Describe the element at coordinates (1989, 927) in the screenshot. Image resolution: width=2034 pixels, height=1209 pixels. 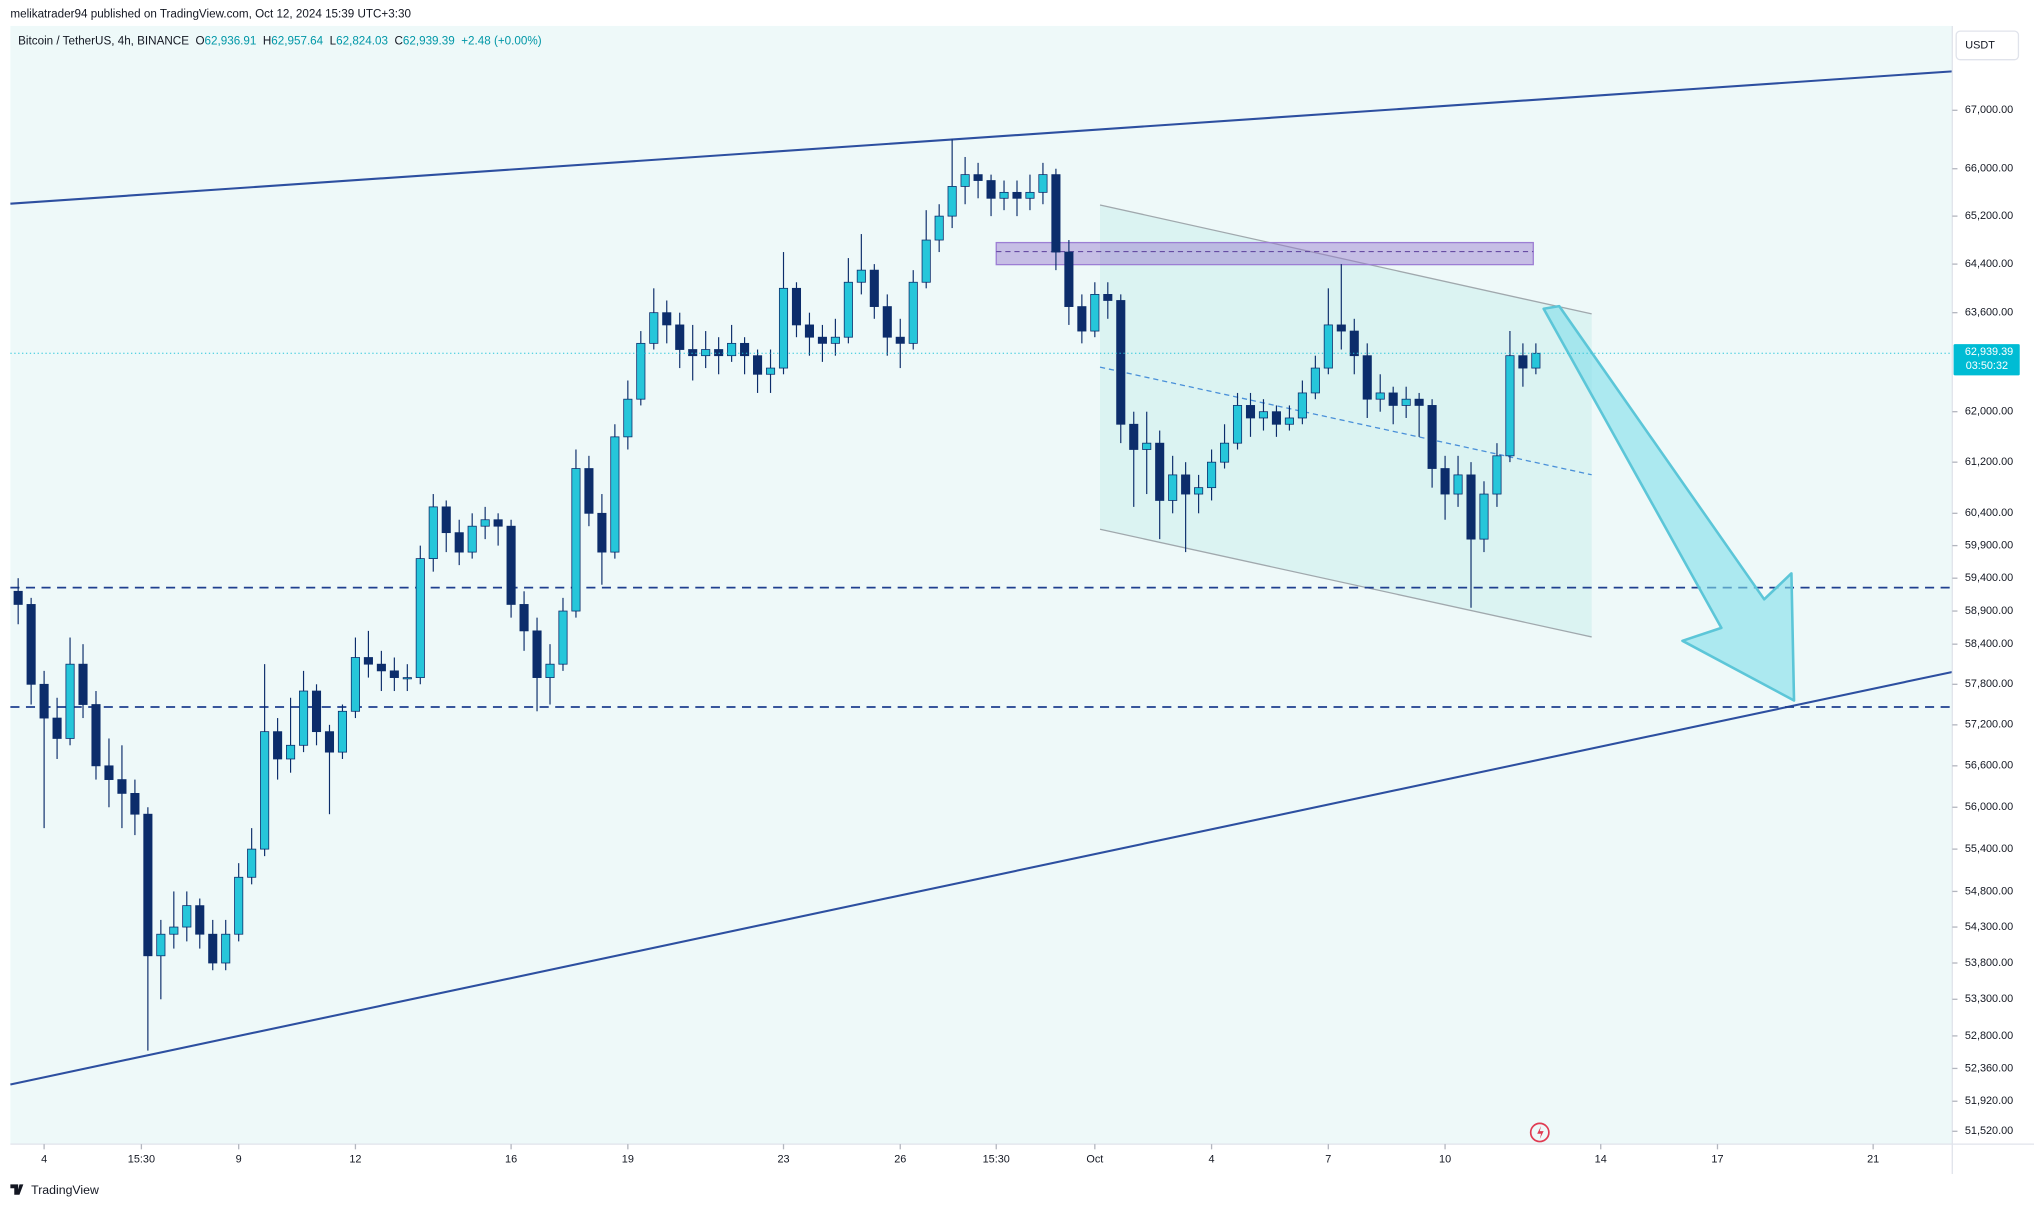
I see `y-tick-label: 54,300.00` at that location.